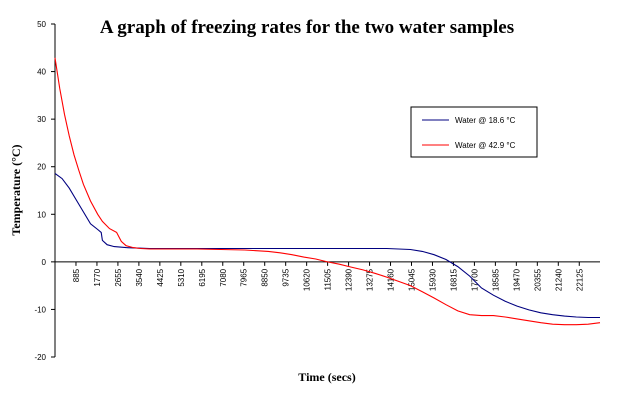  What do you see at coordinates (579, 279) in the screenshot?
I see `x-tick-label: 22125` at bounding box center [579, 279].